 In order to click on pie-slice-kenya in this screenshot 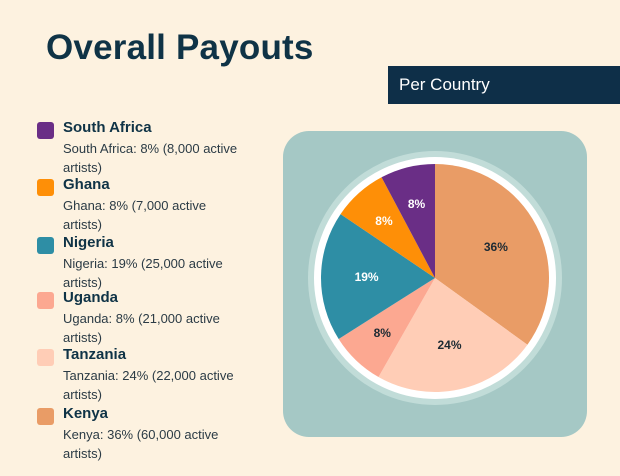, I will do `click(492, 254)`.